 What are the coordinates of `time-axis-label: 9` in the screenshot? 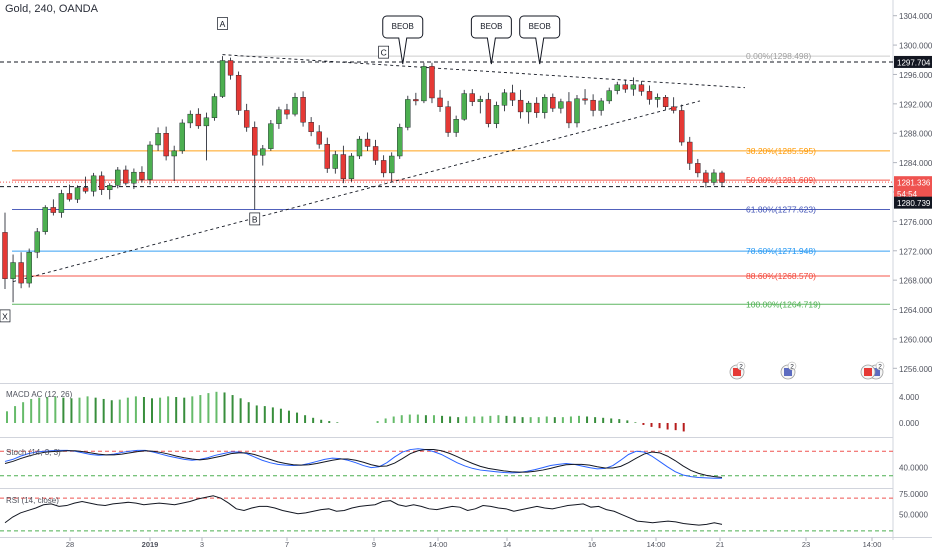 It's located at (374, 544).